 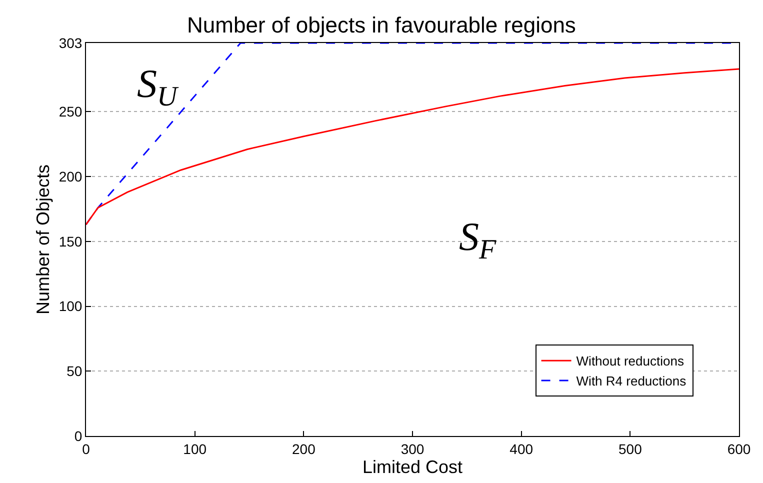 I want to click on x-tick-label: 200, so click(x=304, y=448).